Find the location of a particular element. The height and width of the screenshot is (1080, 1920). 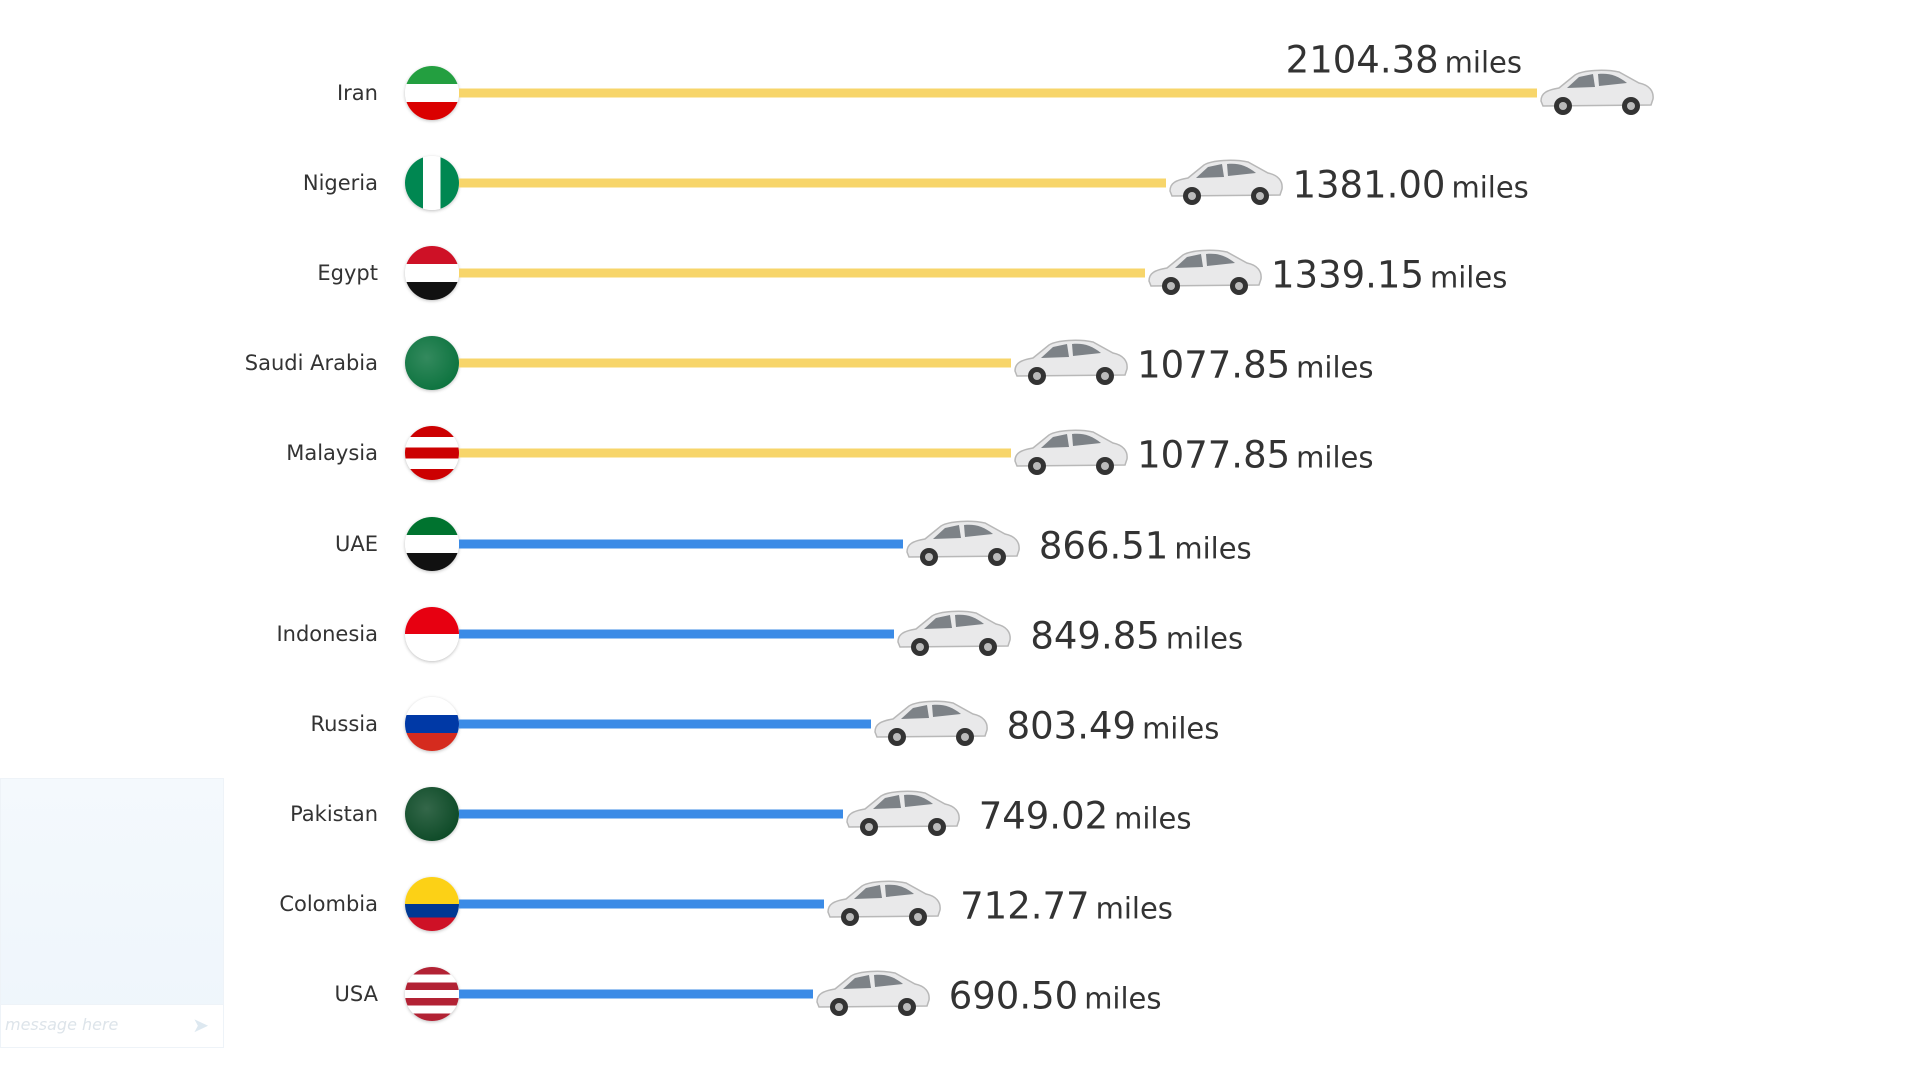

country-label: Iran is located at coordinates (357, 93).